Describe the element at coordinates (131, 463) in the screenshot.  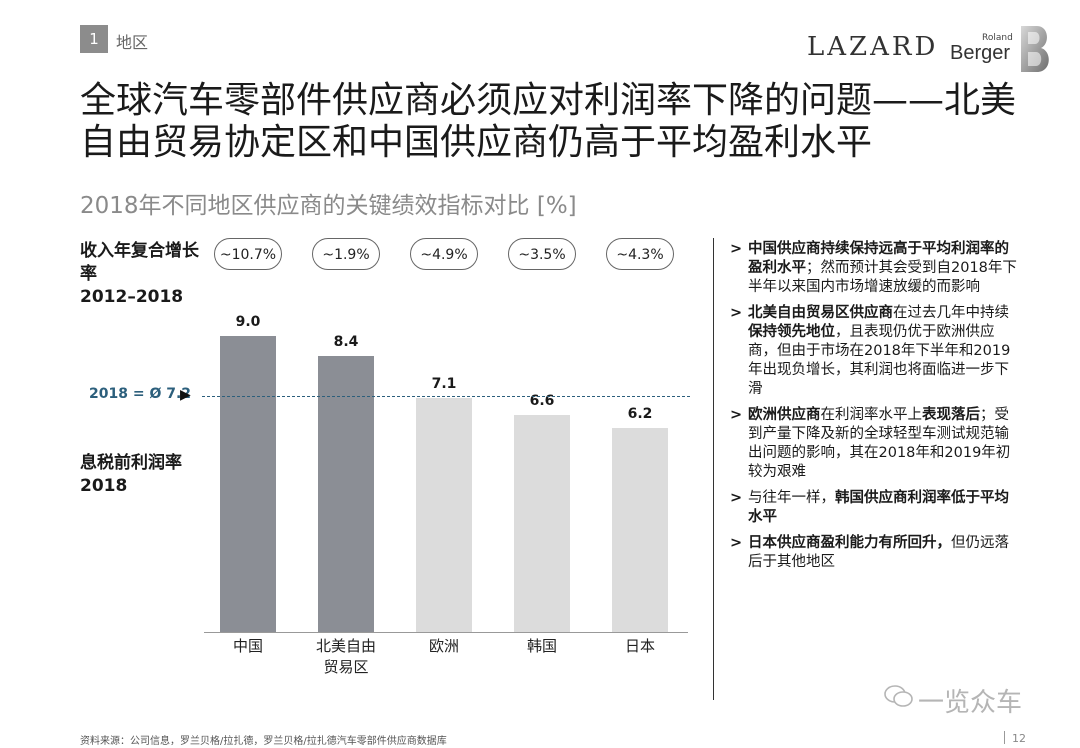
I see `ebit-label-text: 息税前利润率` at that location.